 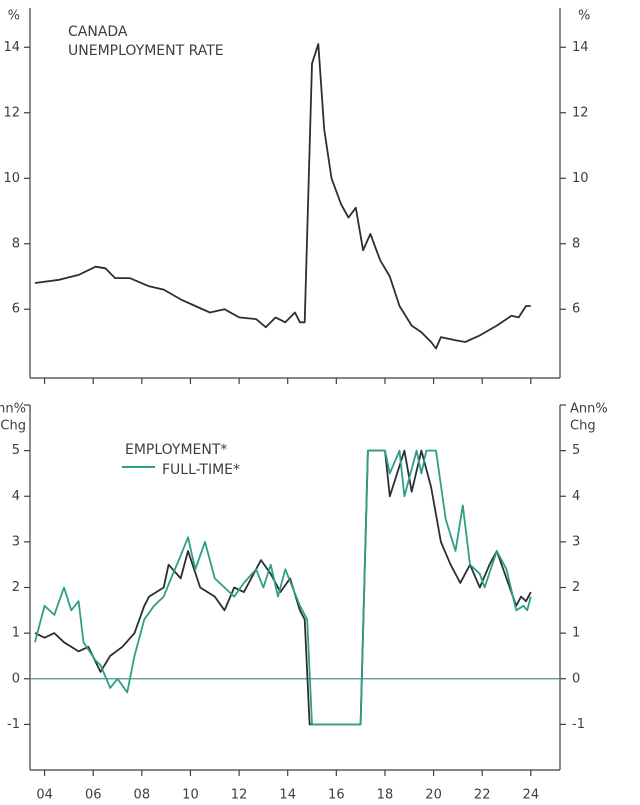 I want to click on y2-tick-label: 8, so click(x=576, y=243).